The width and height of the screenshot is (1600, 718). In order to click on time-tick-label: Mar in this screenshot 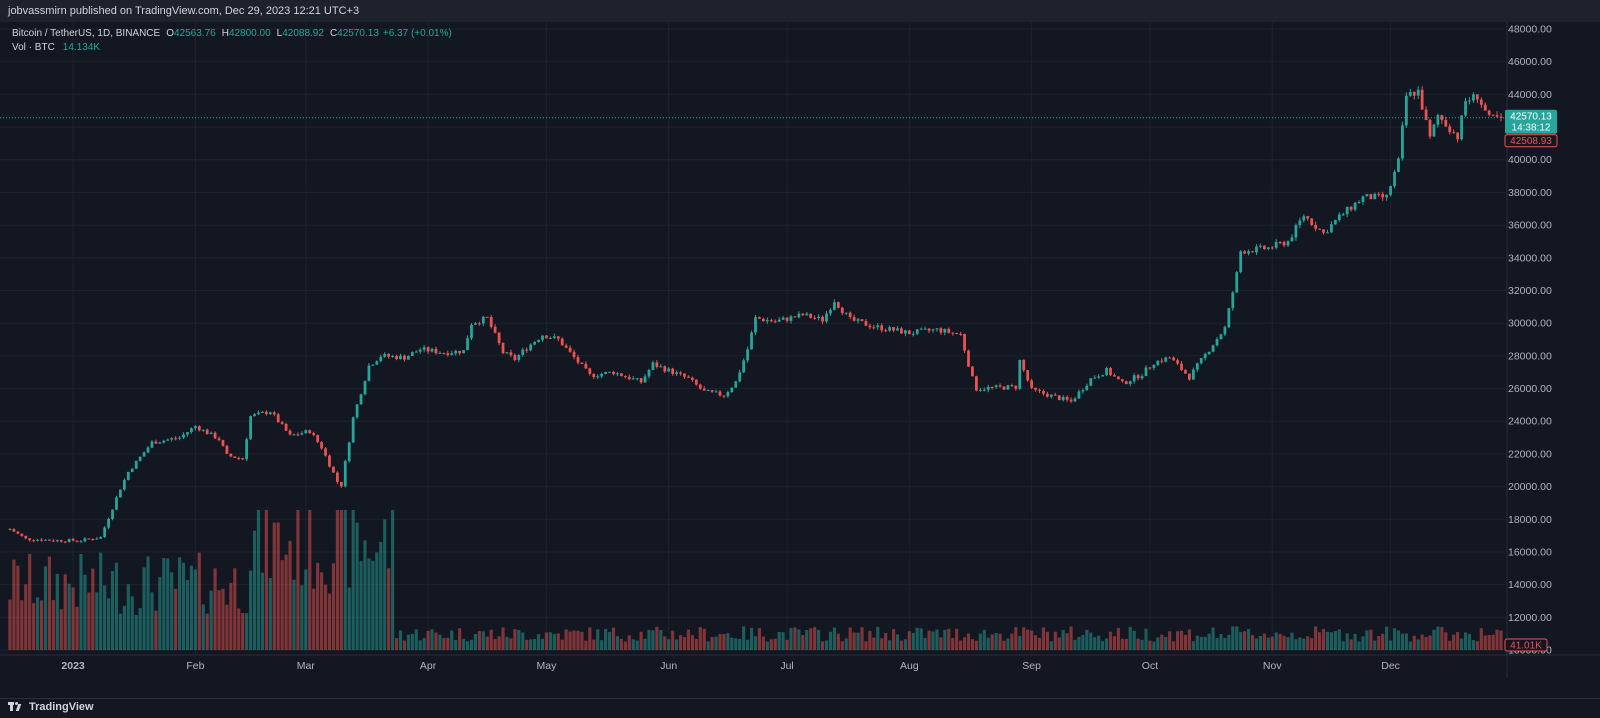, I will do `click(306, 666)`.